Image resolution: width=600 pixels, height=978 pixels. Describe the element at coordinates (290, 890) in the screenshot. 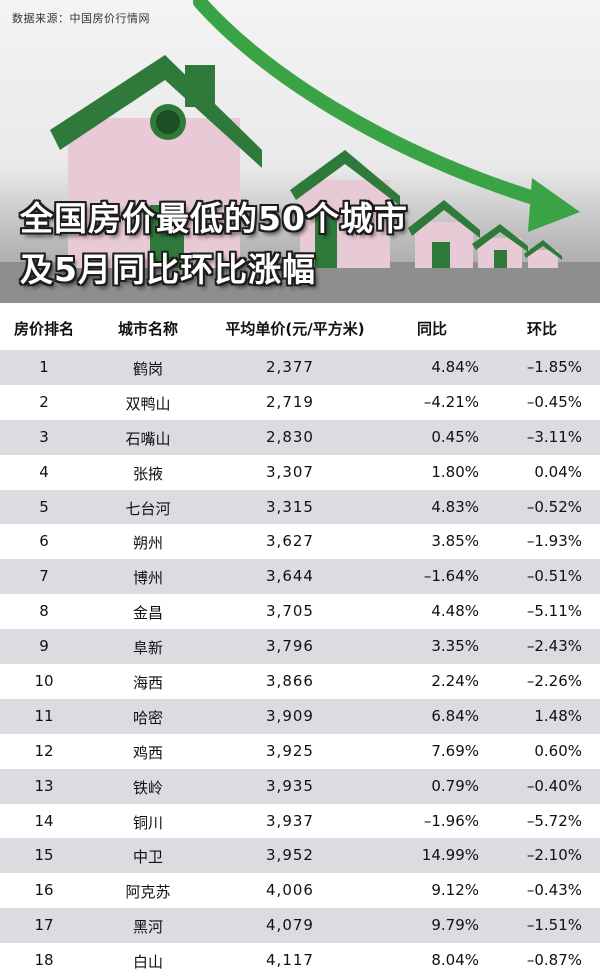

I see `cell-price: 4,006` at that location.